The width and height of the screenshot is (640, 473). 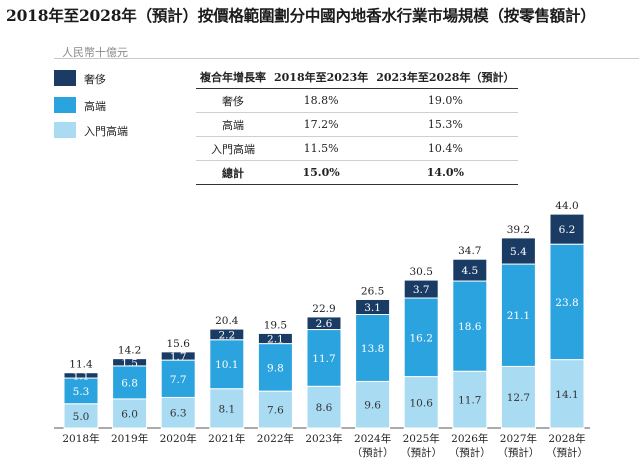 I want to click on total-label: 20.4, so click(x=227, y=321).